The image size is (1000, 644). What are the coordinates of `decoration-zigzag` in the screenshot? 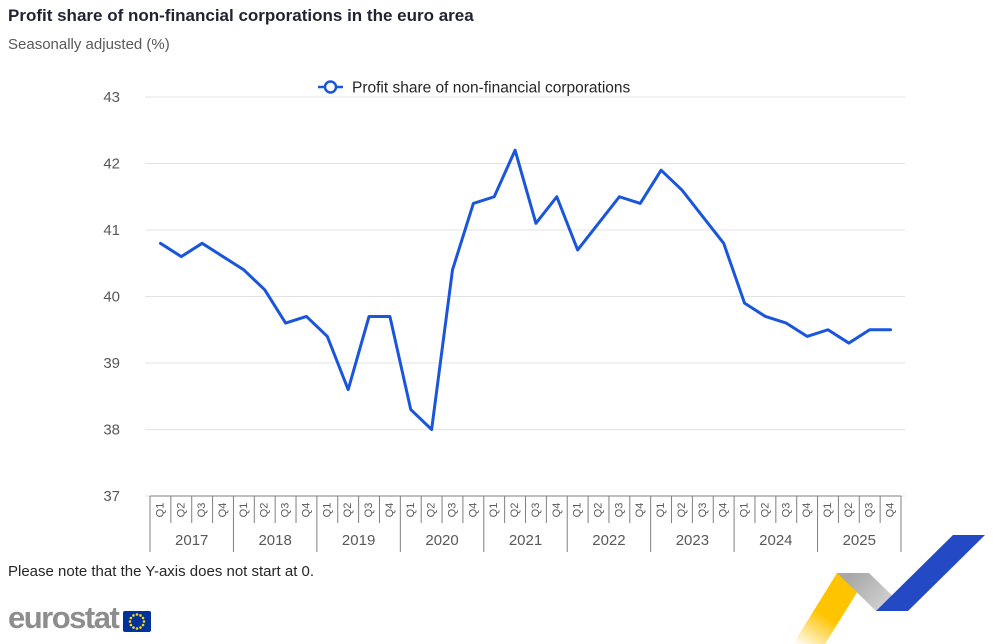 It's located at (889, 589).